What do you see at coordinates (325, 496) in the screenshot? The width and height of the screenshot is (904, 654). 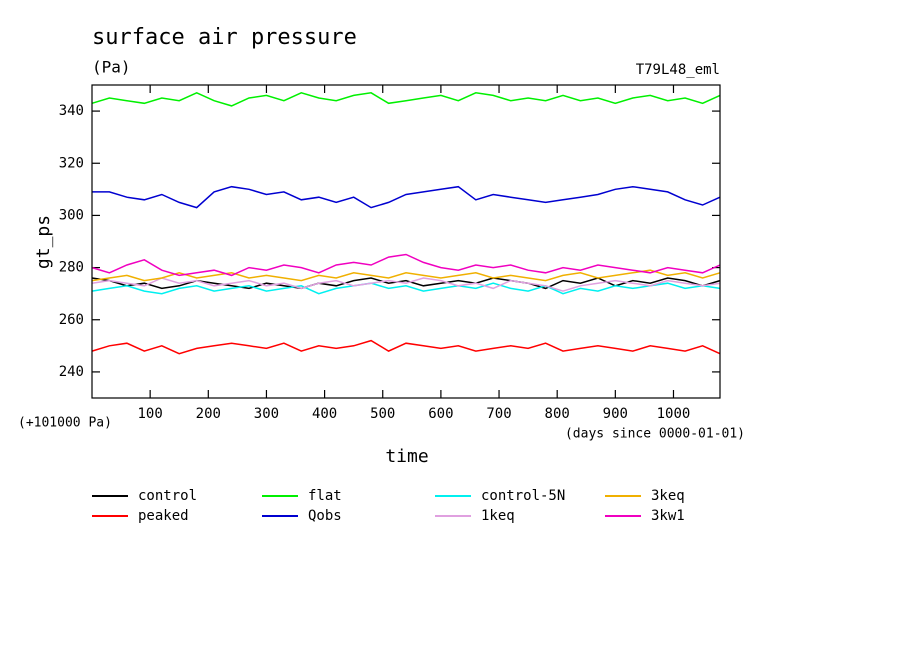 I see `legend-label: flat` at bounding box center [325, 496].